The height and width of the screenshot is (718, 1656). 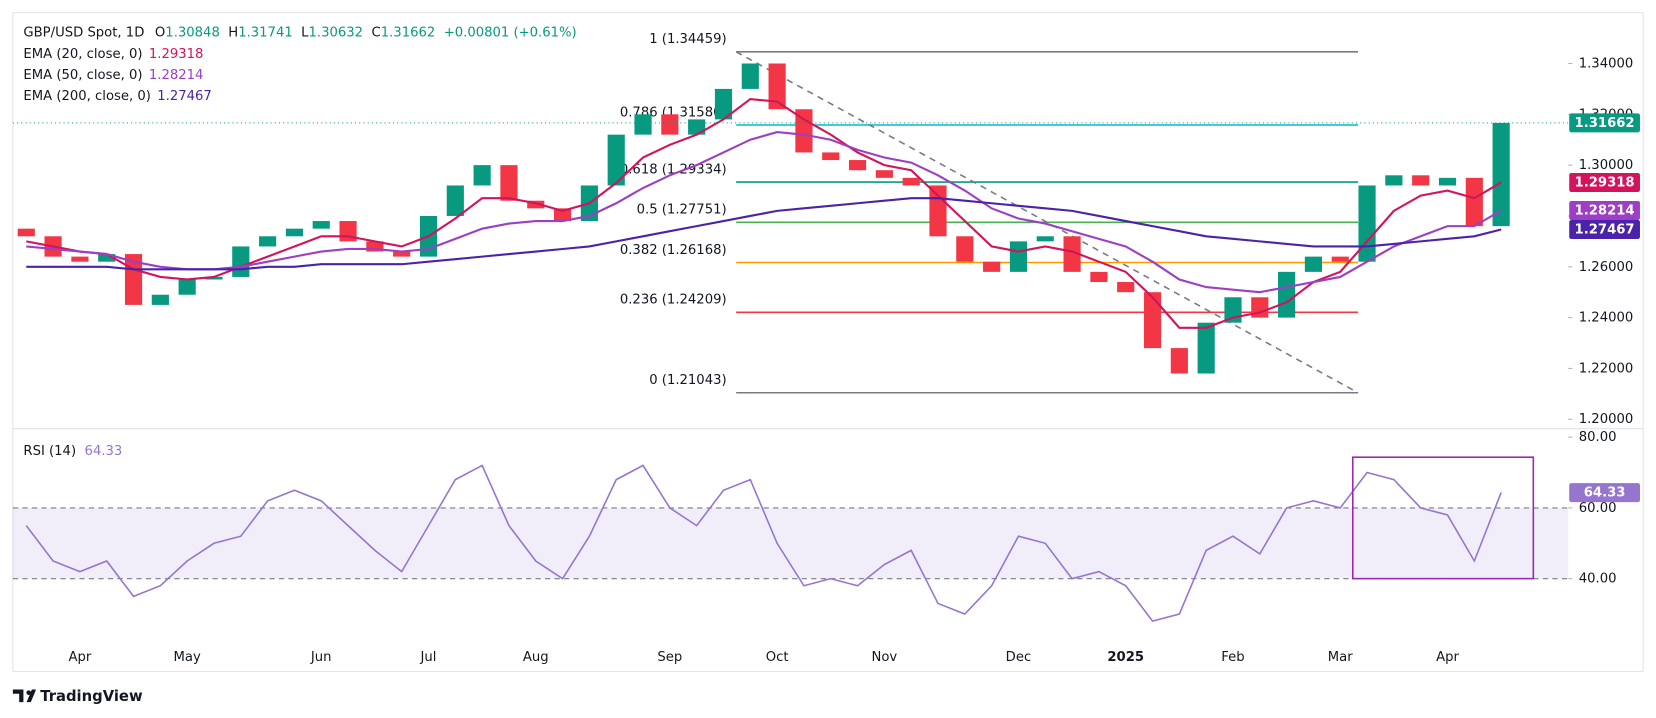 I want to click on legend-name: EMA (20, close, 0), so click(x=82, y=54).